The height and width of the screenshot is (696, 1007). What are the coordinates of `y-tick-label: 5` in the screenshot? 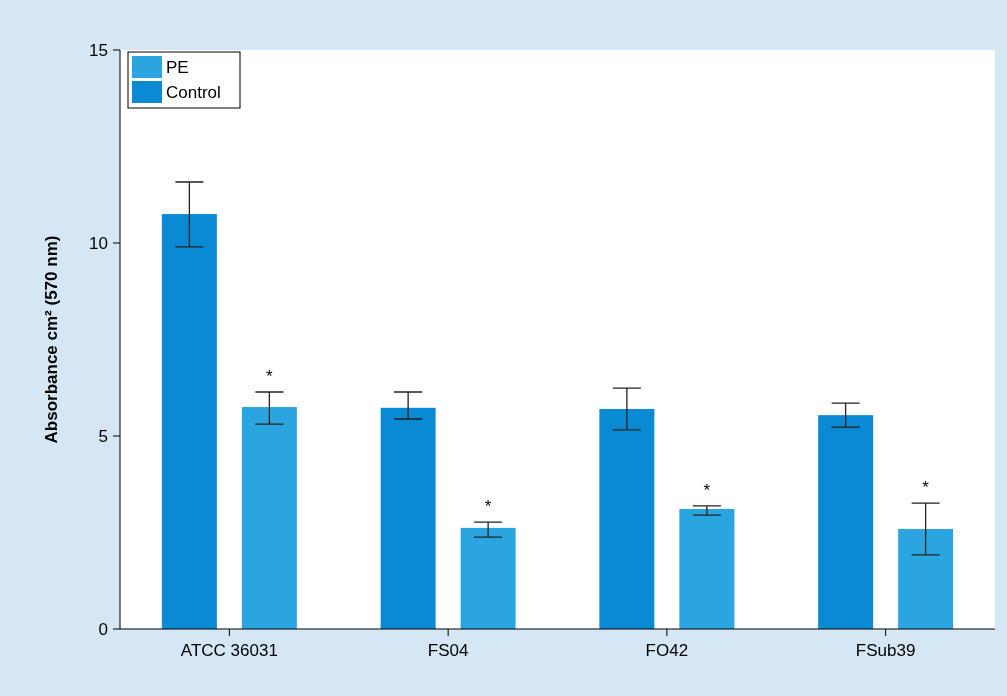 It's located at (103, 436).